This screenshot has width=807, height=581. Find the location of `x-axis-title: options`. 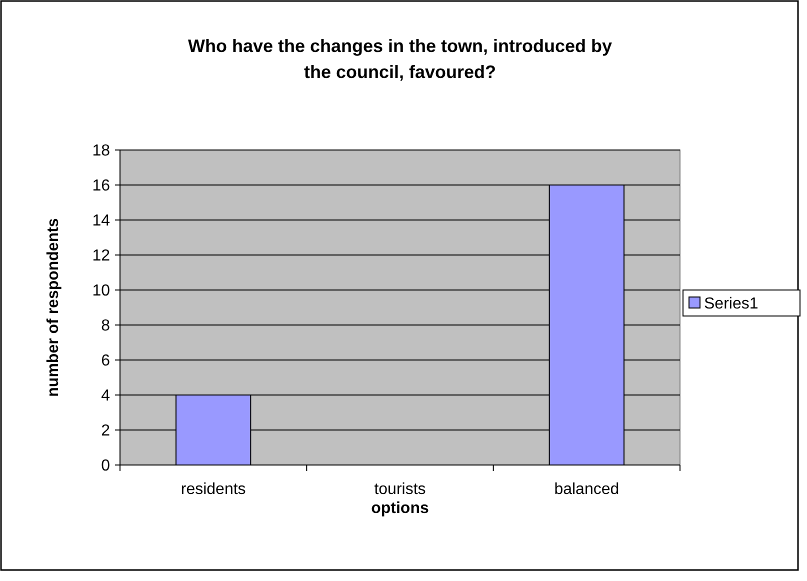

x-axis-title: options is located at coordinates (400, 508).